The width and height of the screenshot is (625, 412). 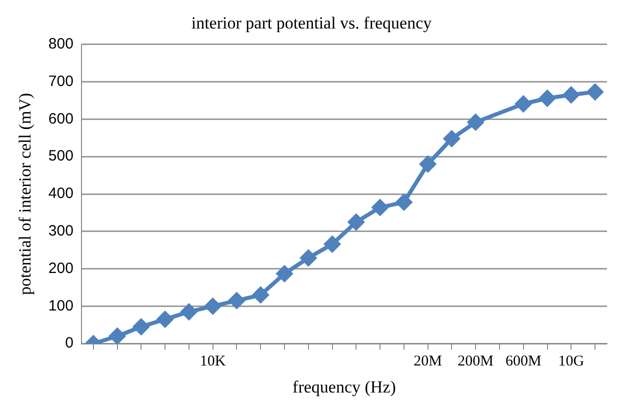 I want to click on y-tick-label: 200, so click(x=61, y=268).